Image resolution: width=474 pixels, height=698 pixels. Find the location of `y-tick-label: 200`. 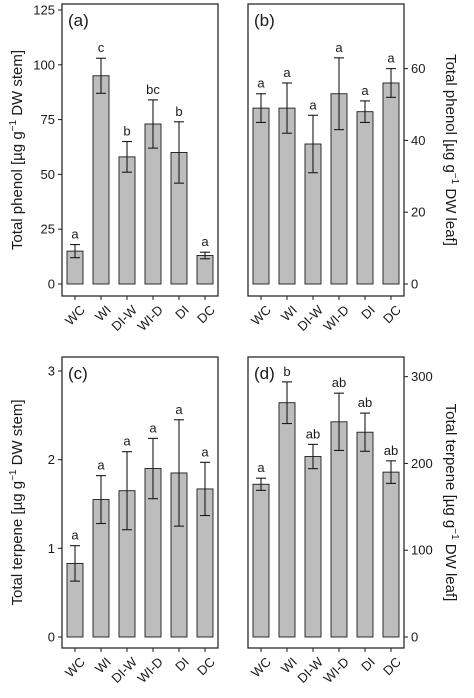

y-tick-label: 200 is located at coordinates (422, 463).